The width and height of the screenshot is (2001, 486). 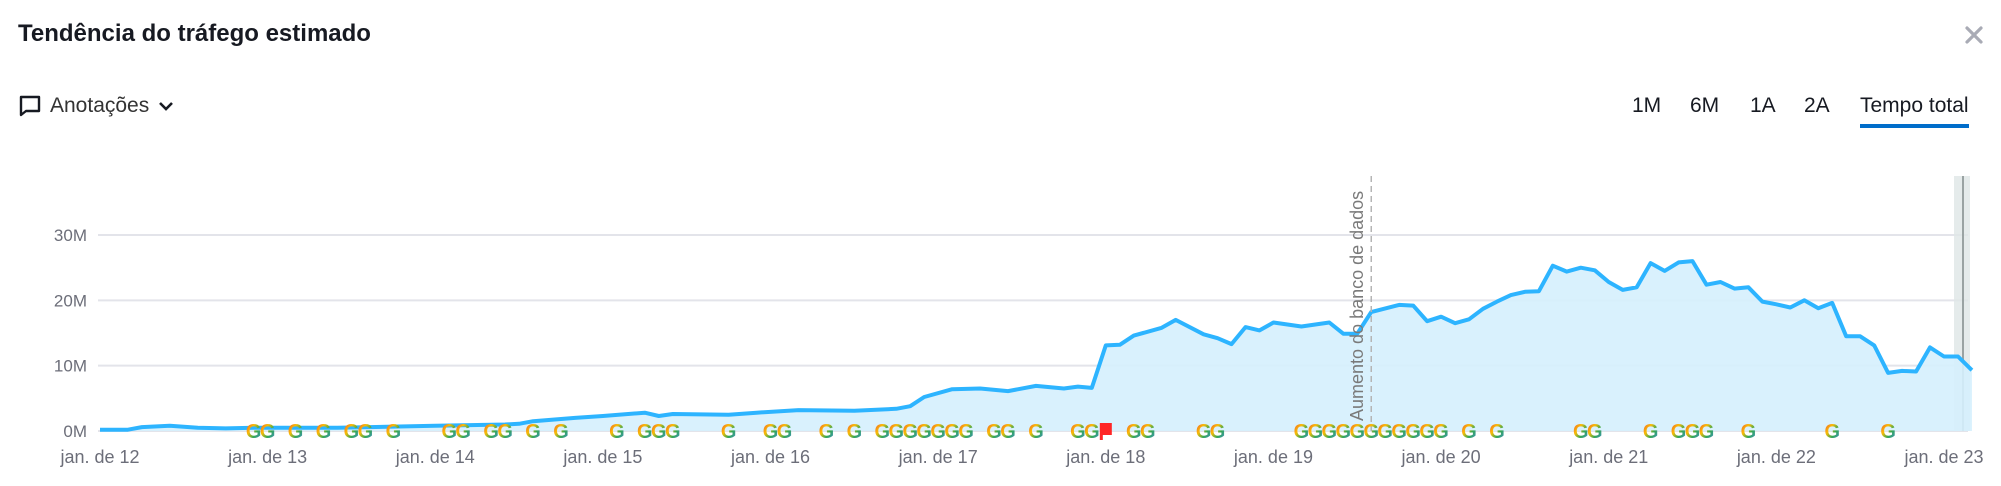 What do you see at coordinates (938, 457) in the screenshot?
I see `x-tick-label: jan. de 17` at bounding box center [938, 457].